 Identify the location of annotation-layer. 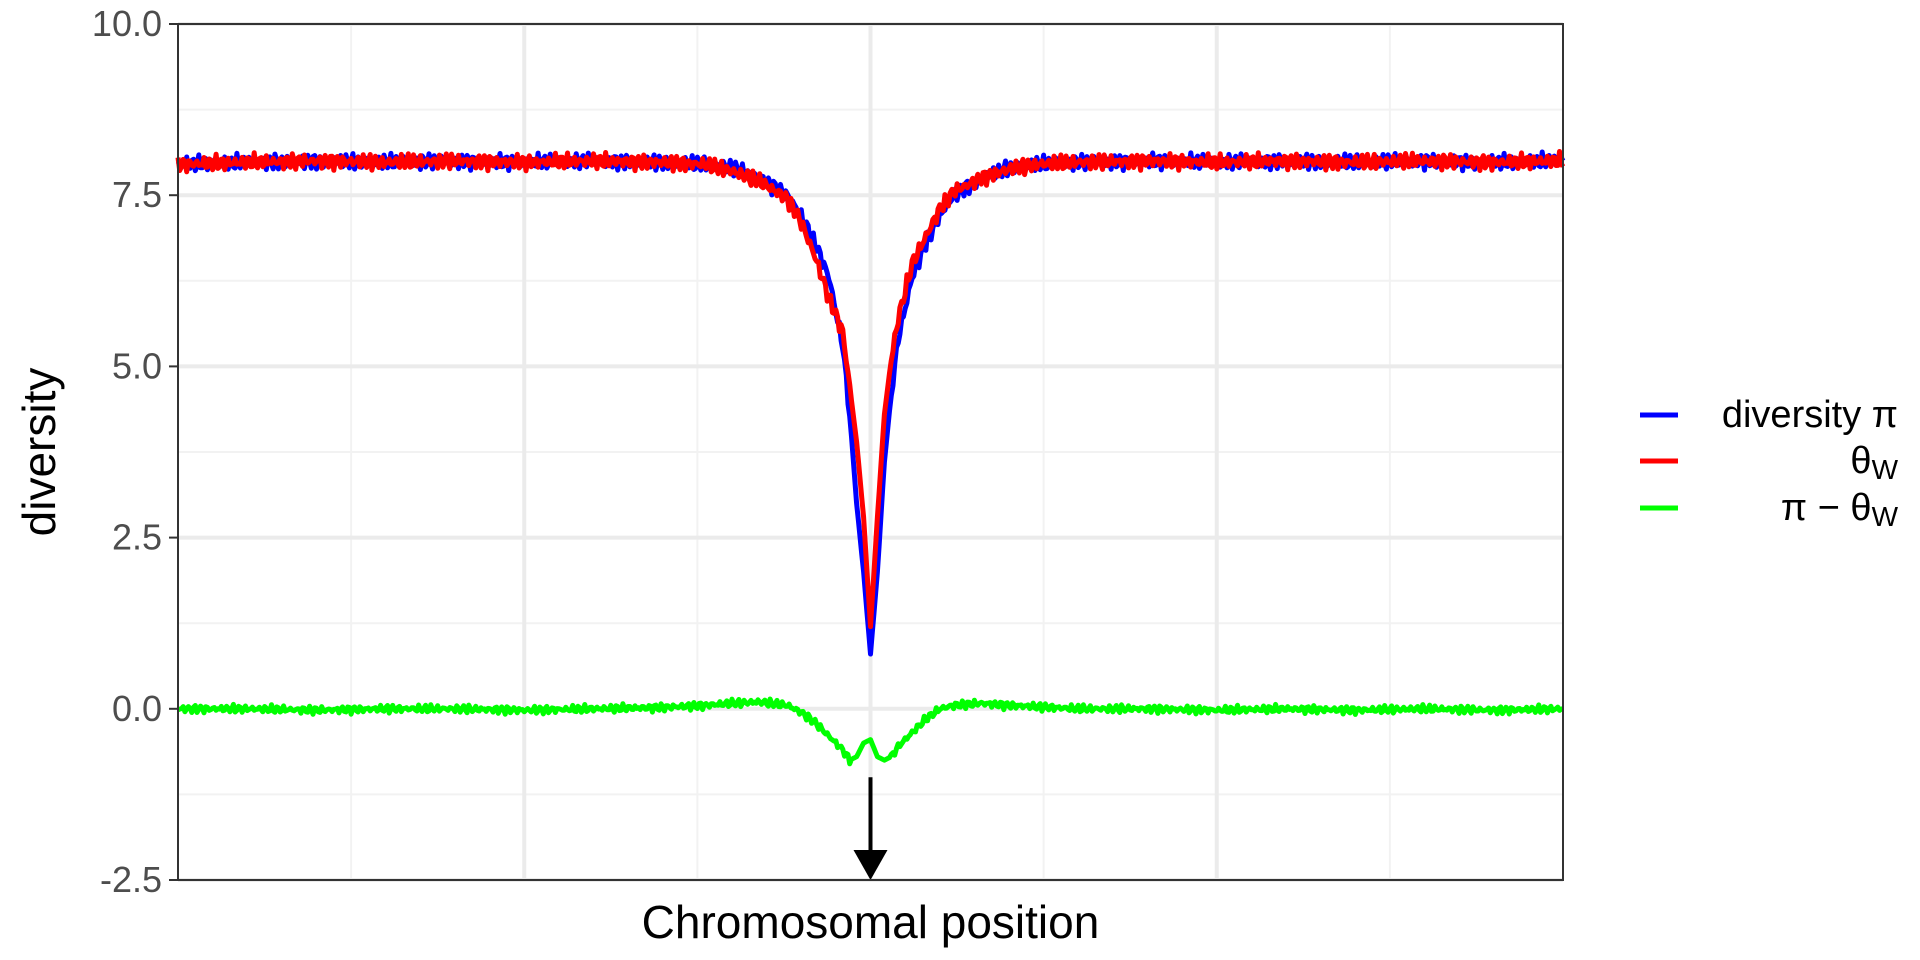
(870, 828).